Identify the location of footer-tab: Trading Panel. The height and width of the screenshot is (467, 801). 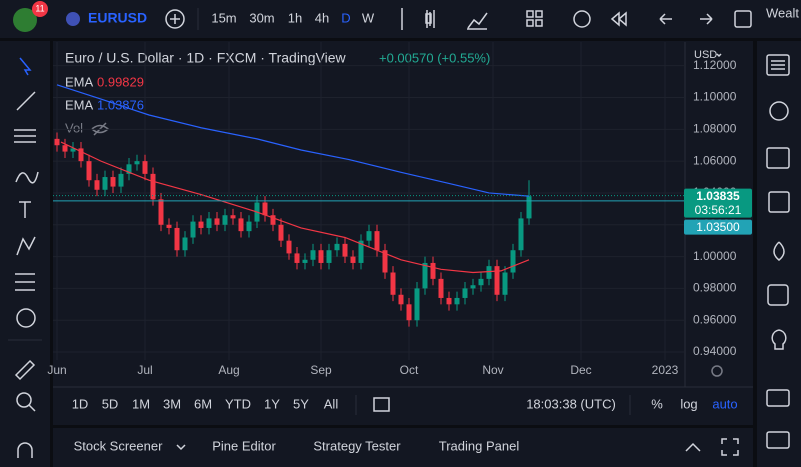
(479, 445).